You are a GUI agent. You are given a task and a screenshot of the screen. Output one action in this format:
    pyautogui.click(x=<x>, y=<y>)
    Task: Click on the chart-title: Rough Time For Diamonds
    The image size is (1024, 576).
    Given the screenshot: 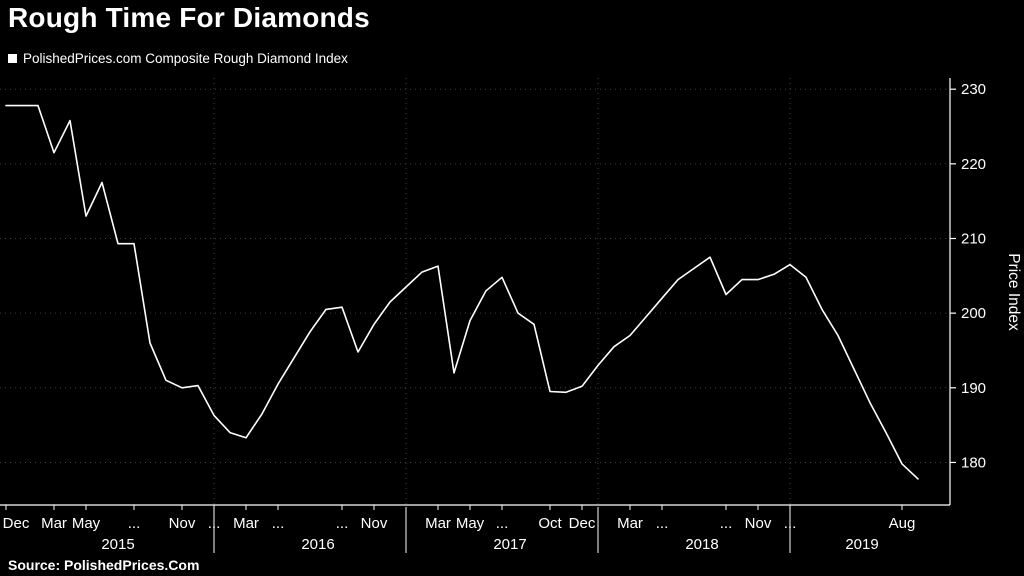 What is the action you would take?
    pyautogui.click(x=189, y=17)
    